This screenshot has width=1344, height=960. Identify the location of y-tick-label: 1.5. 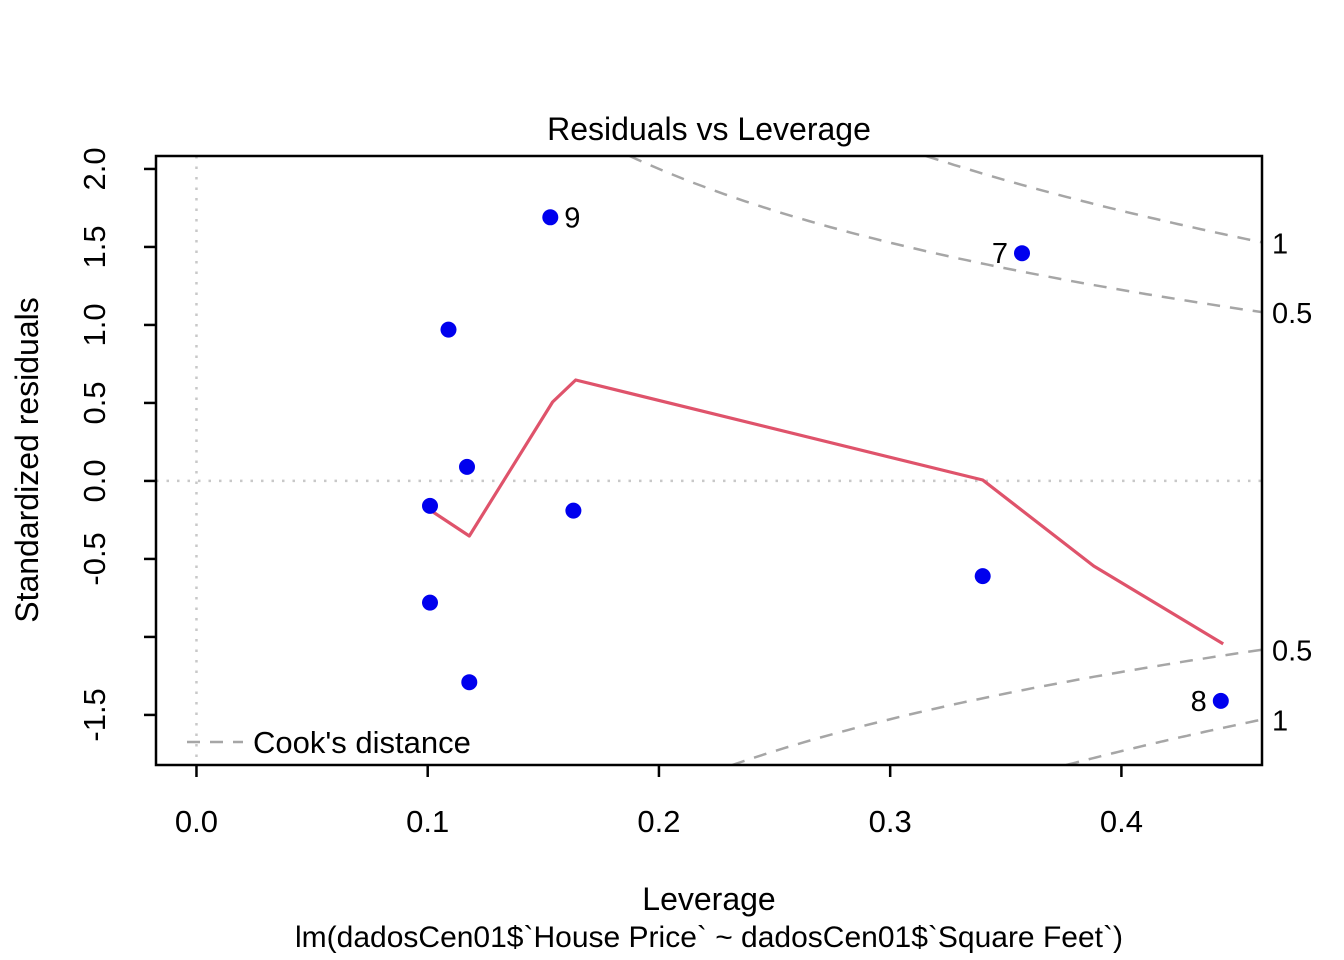
(94, 246).